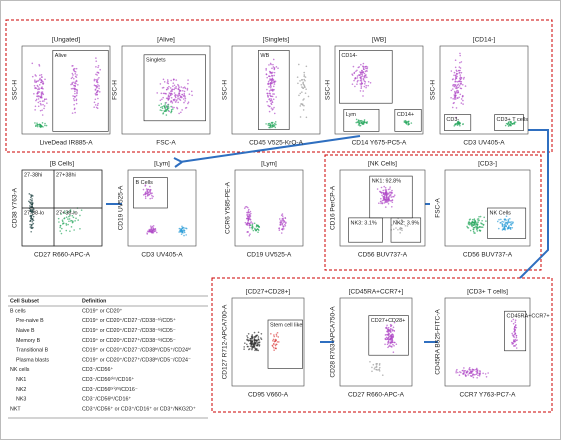 This screenshot has height=440, width=561. I want to click on table-cell: CD19⁺ or CD20⁺/CD27⁺/CD38⁻ˡᵒ/CD5⁻, so click(129, 341).